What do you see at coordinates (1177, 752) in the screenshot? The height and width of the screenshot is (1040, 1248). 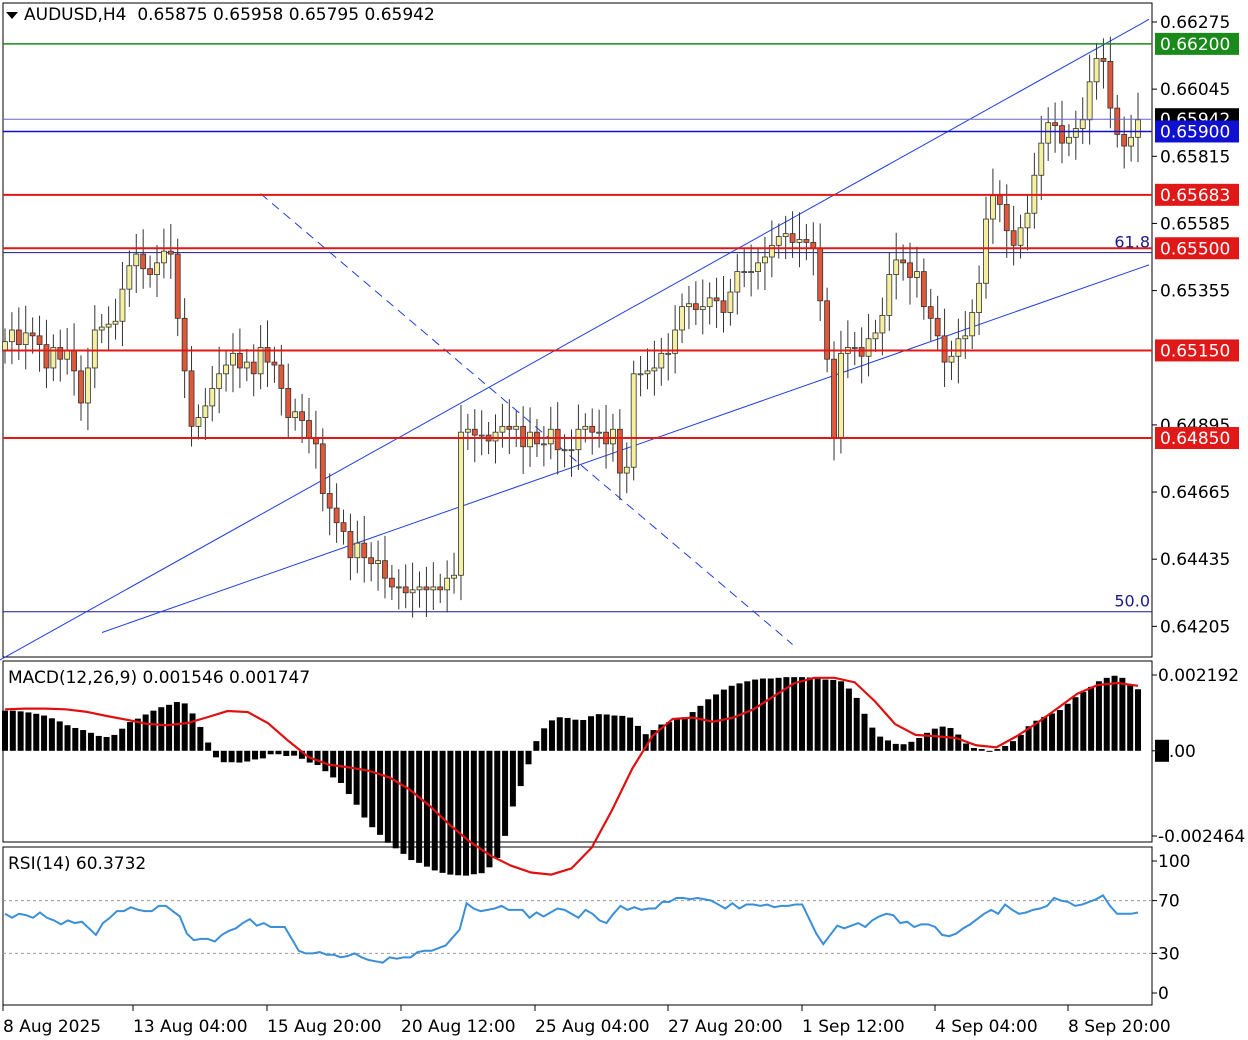 I see `macd-tick-label: 0.00` at bounding box center [1177, 752].